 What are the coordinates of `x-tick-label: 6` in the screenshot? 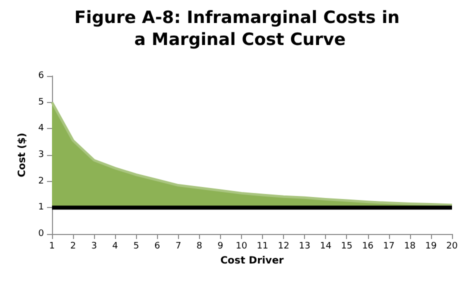 It's located at (157, 247).